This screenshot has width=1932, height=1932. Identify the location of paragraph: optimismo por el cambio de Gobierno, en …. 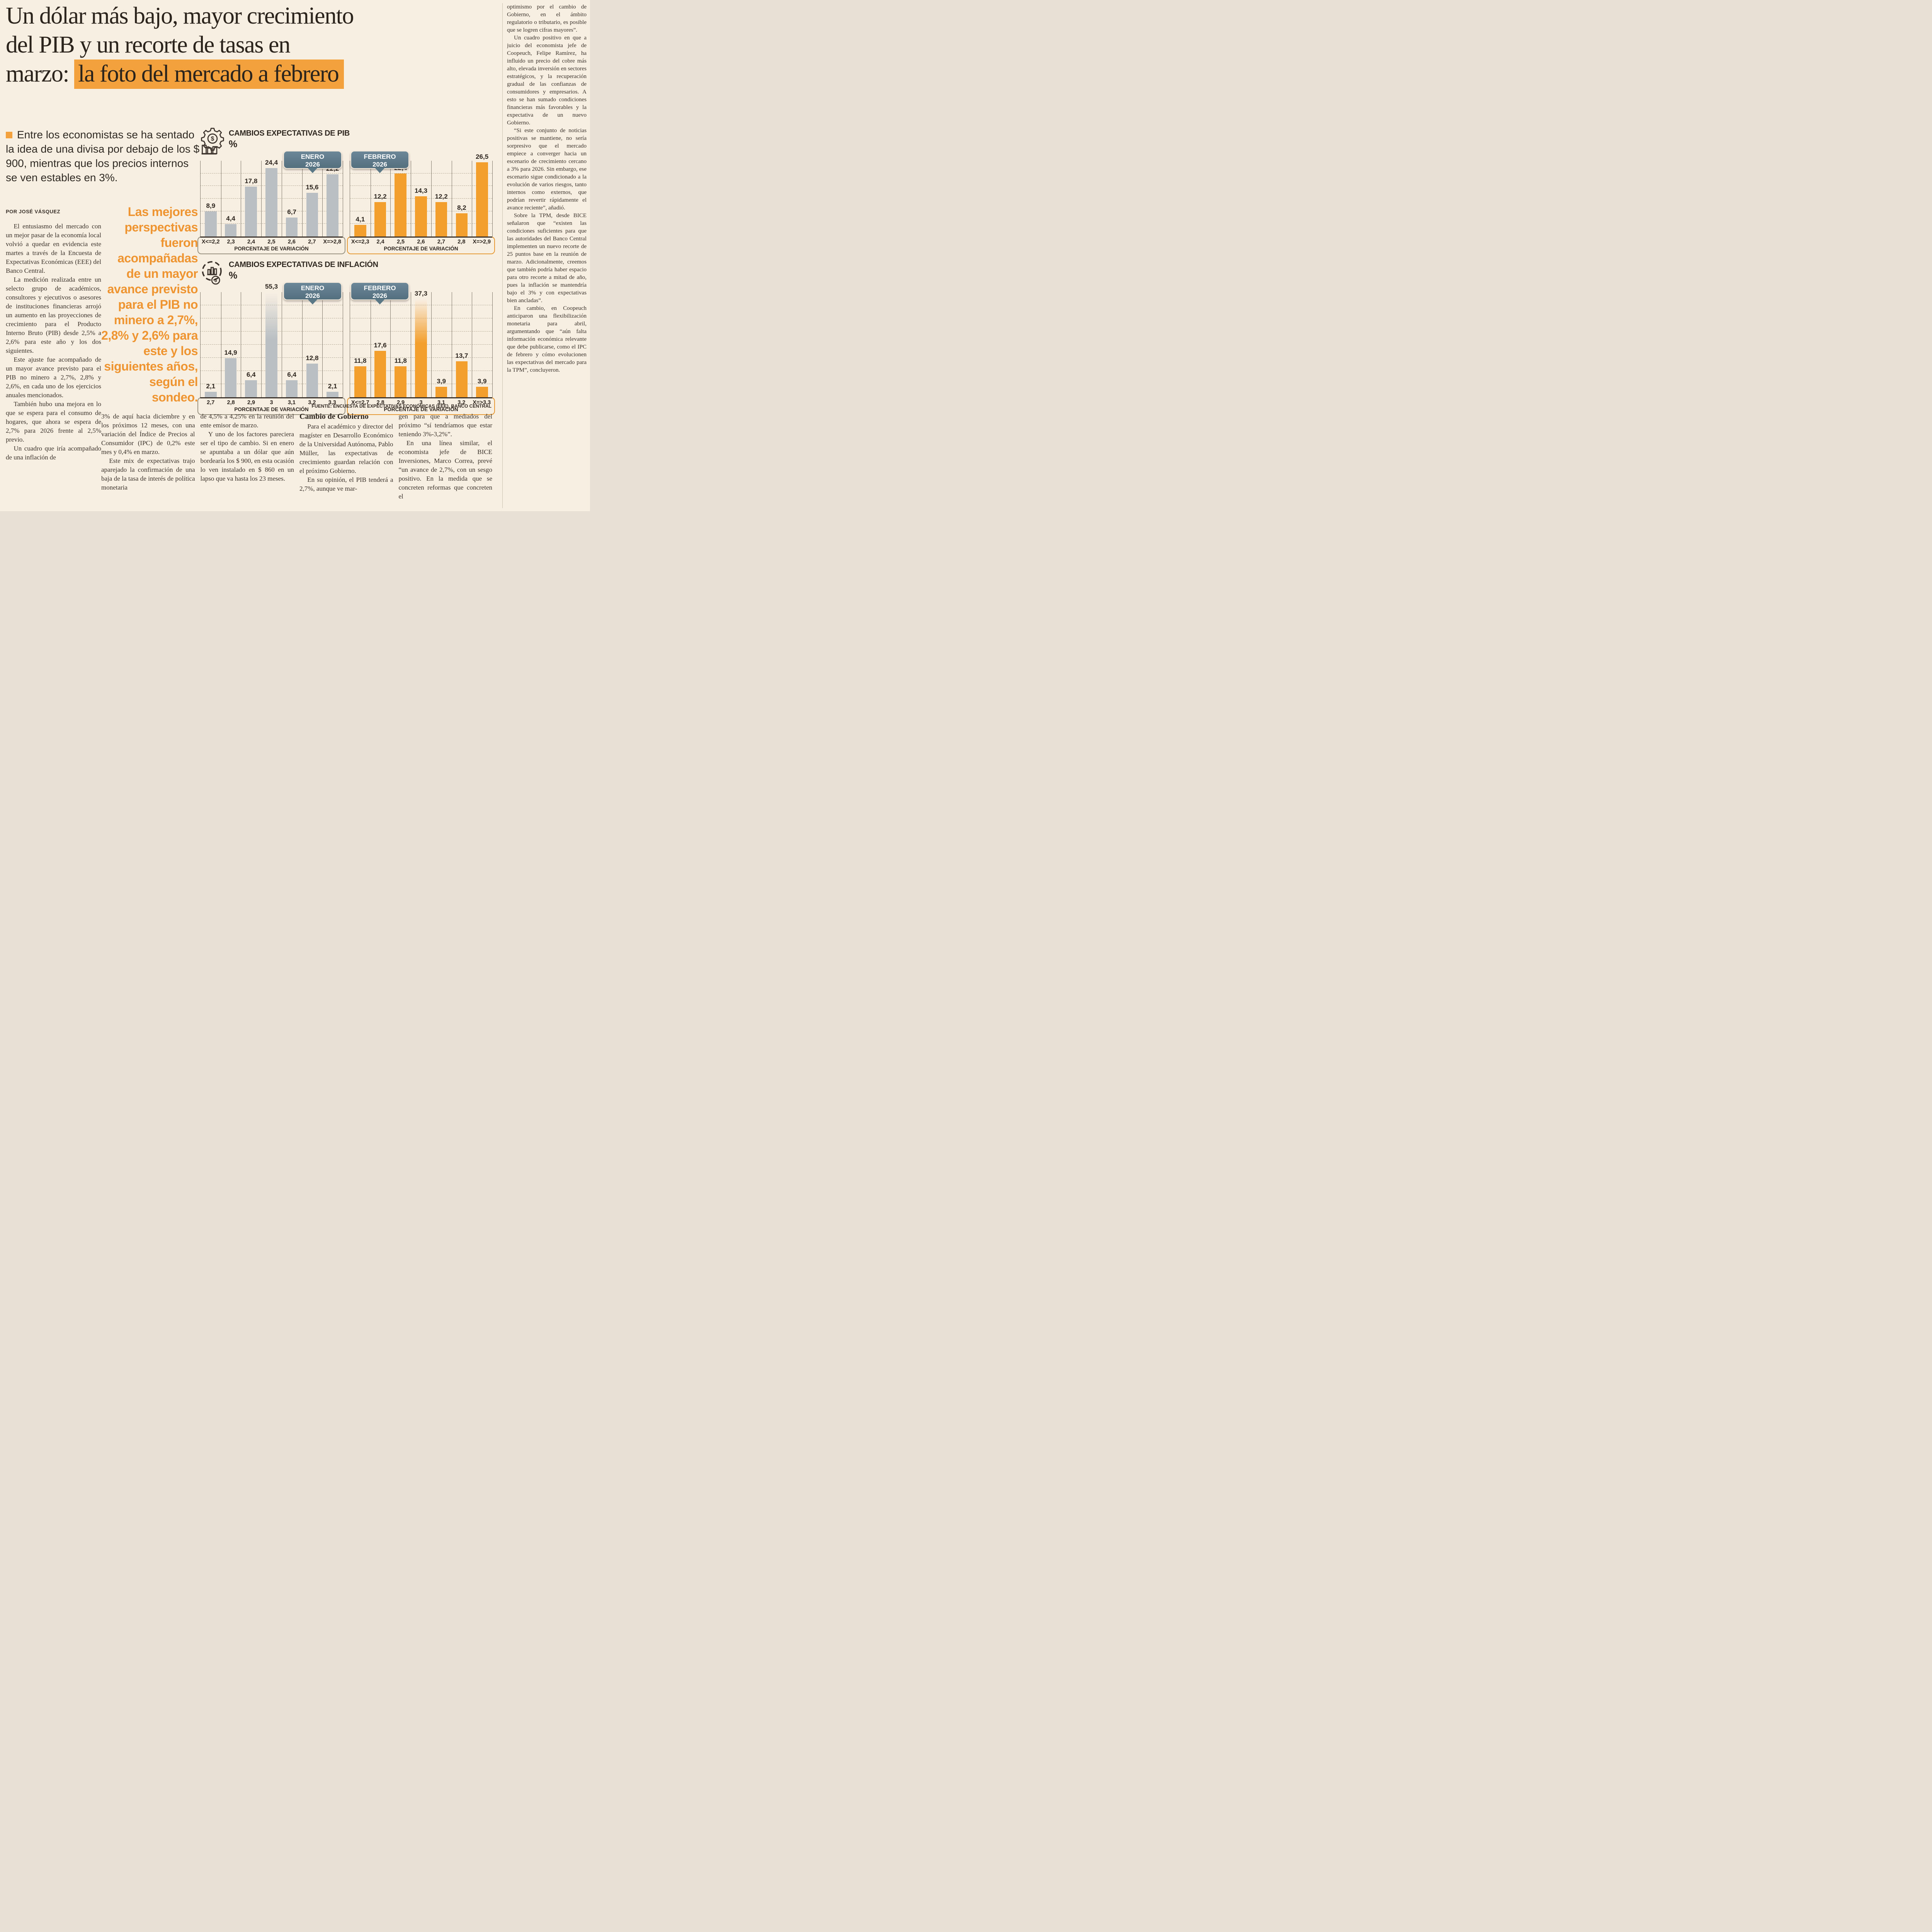
(547, 19).